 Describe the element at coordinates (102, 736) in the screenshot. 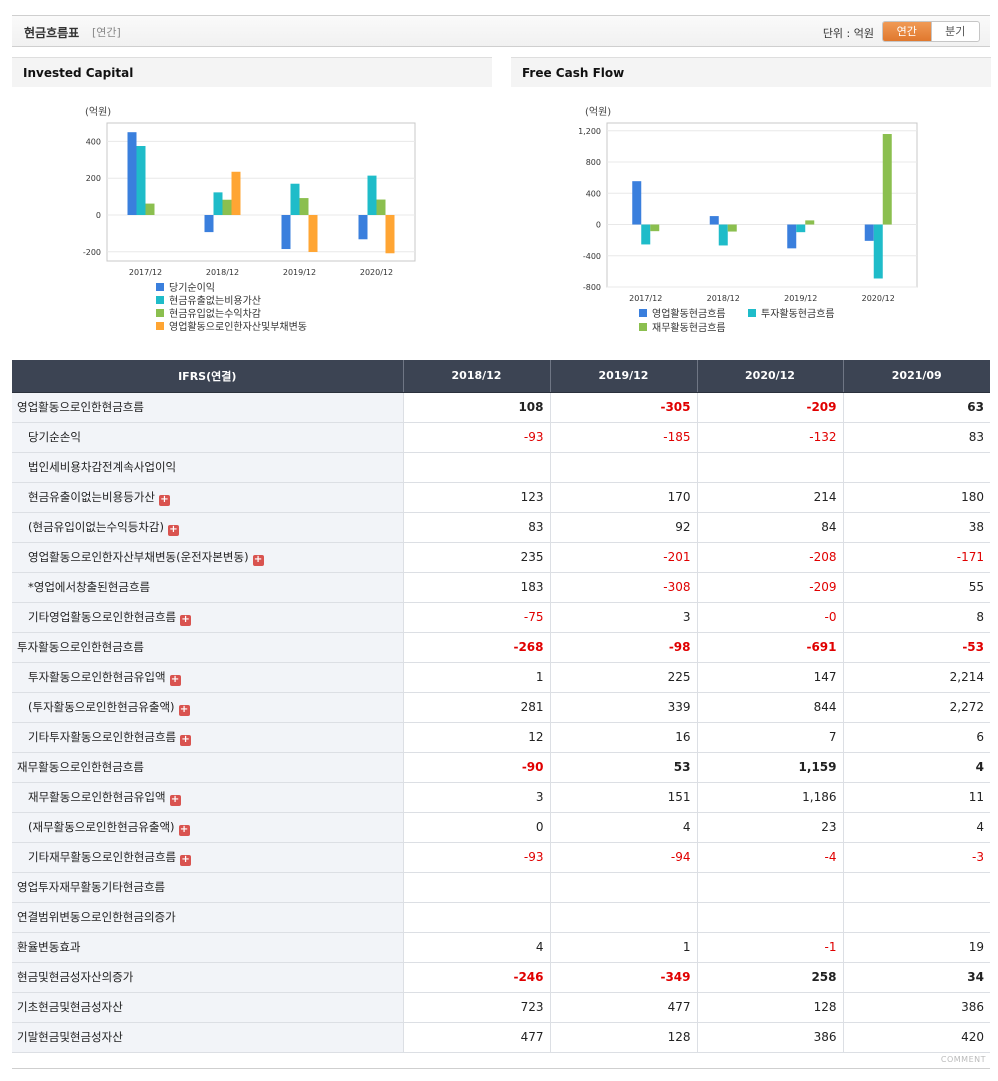

I see `row-label-text: 기타투자활동으로인한현금흐름` at that location.